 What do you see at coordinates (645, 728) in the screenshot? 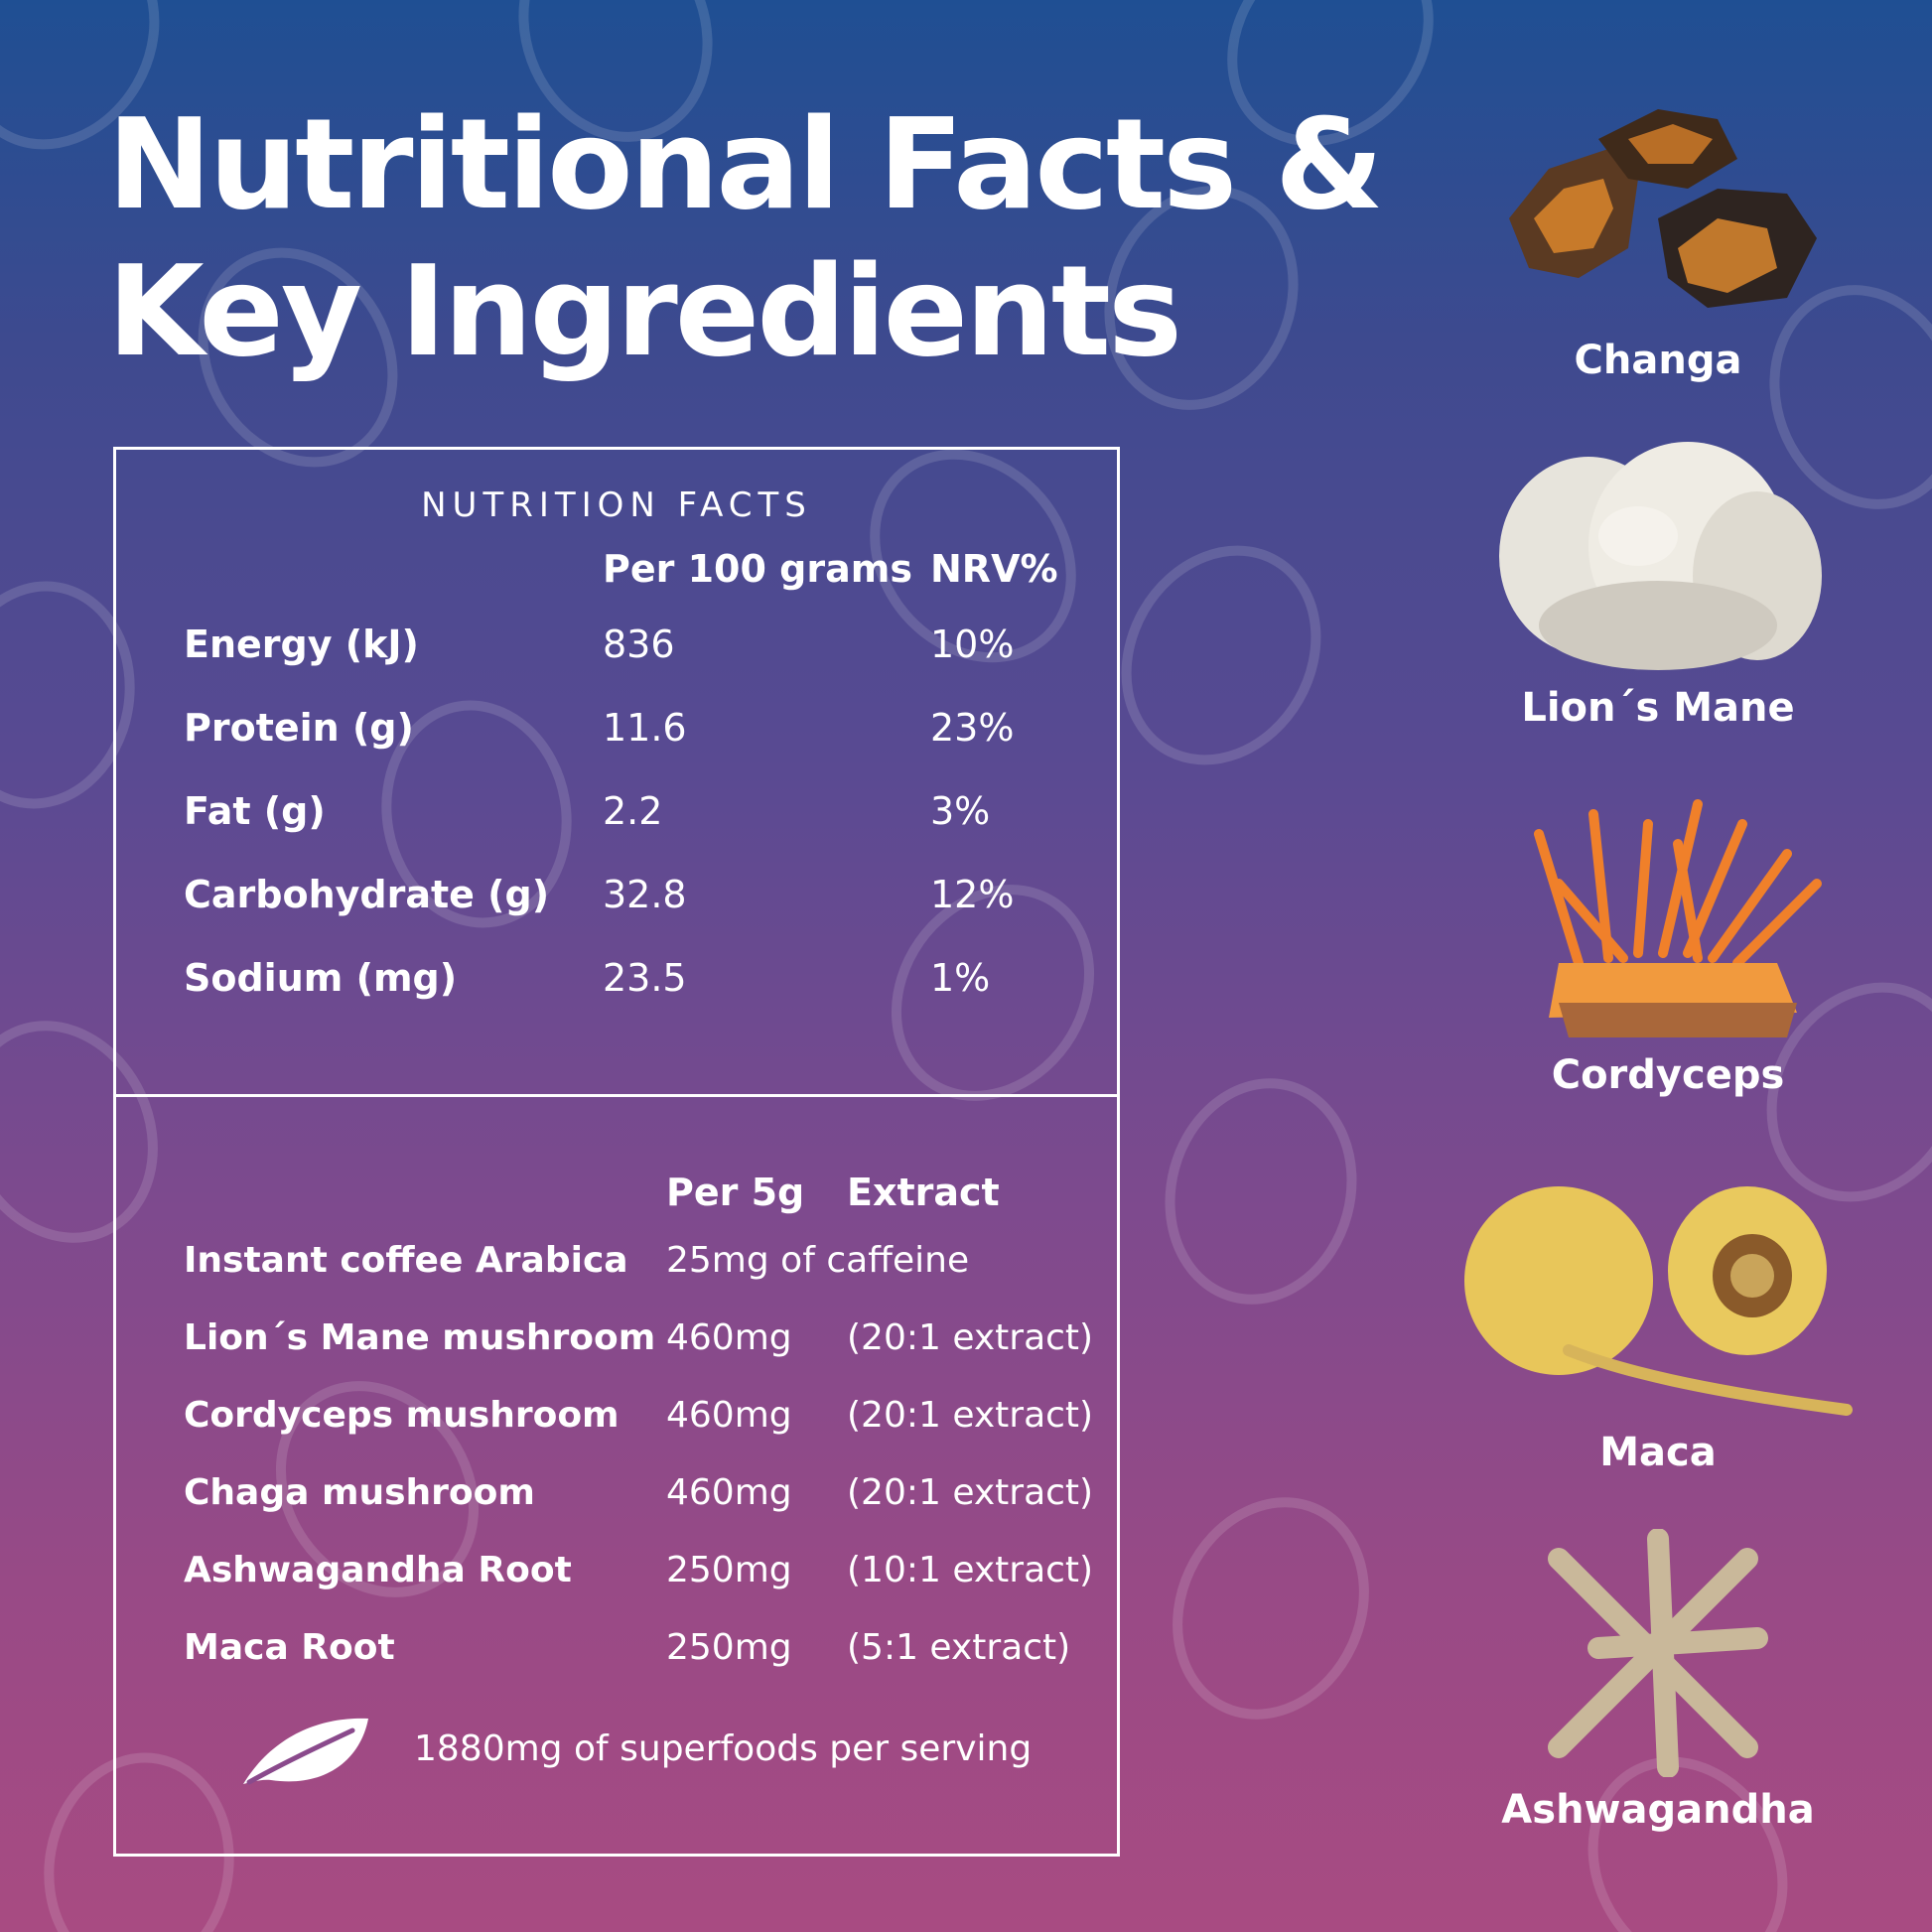
I see `nutrient-value: 11.6` at bounding box center [645, 728].